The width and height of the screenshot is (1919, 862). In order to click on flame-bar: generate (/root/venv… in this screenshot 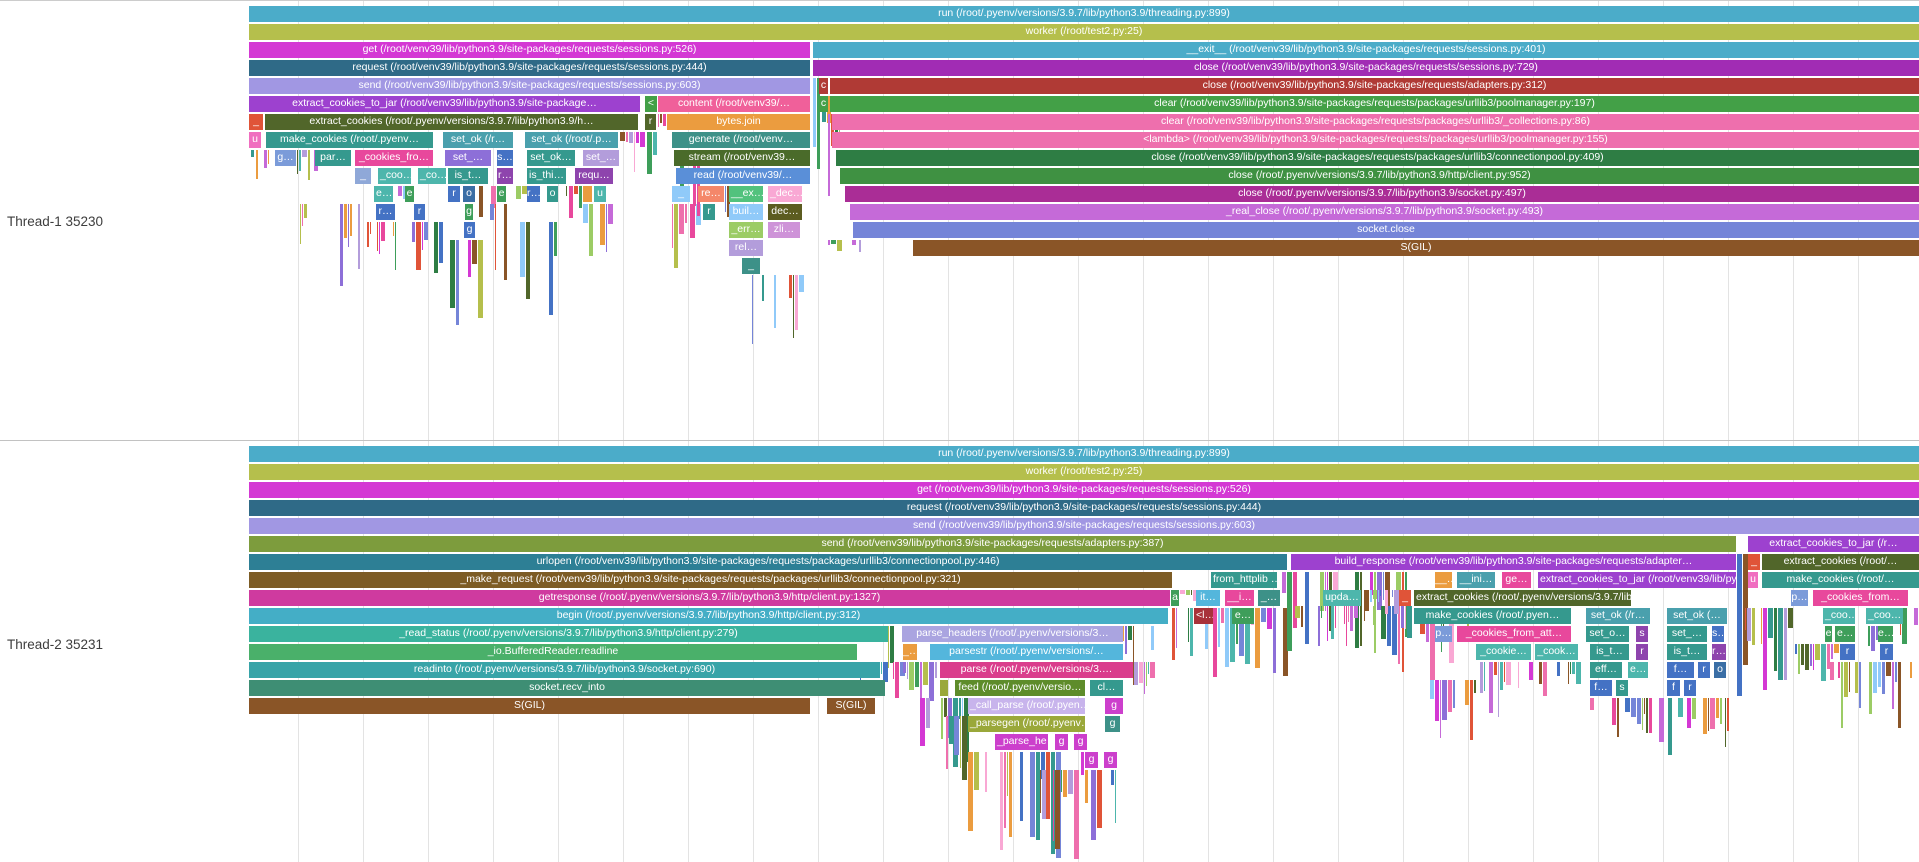, I will do `click(741, 140)`.